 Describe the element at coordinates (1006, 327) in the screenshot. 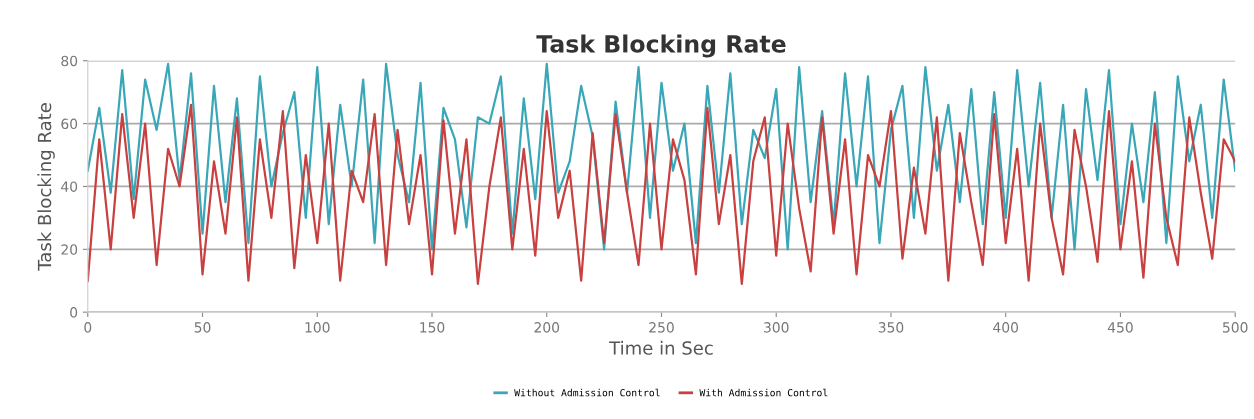

I see `x-tick-label: 400` at that location.